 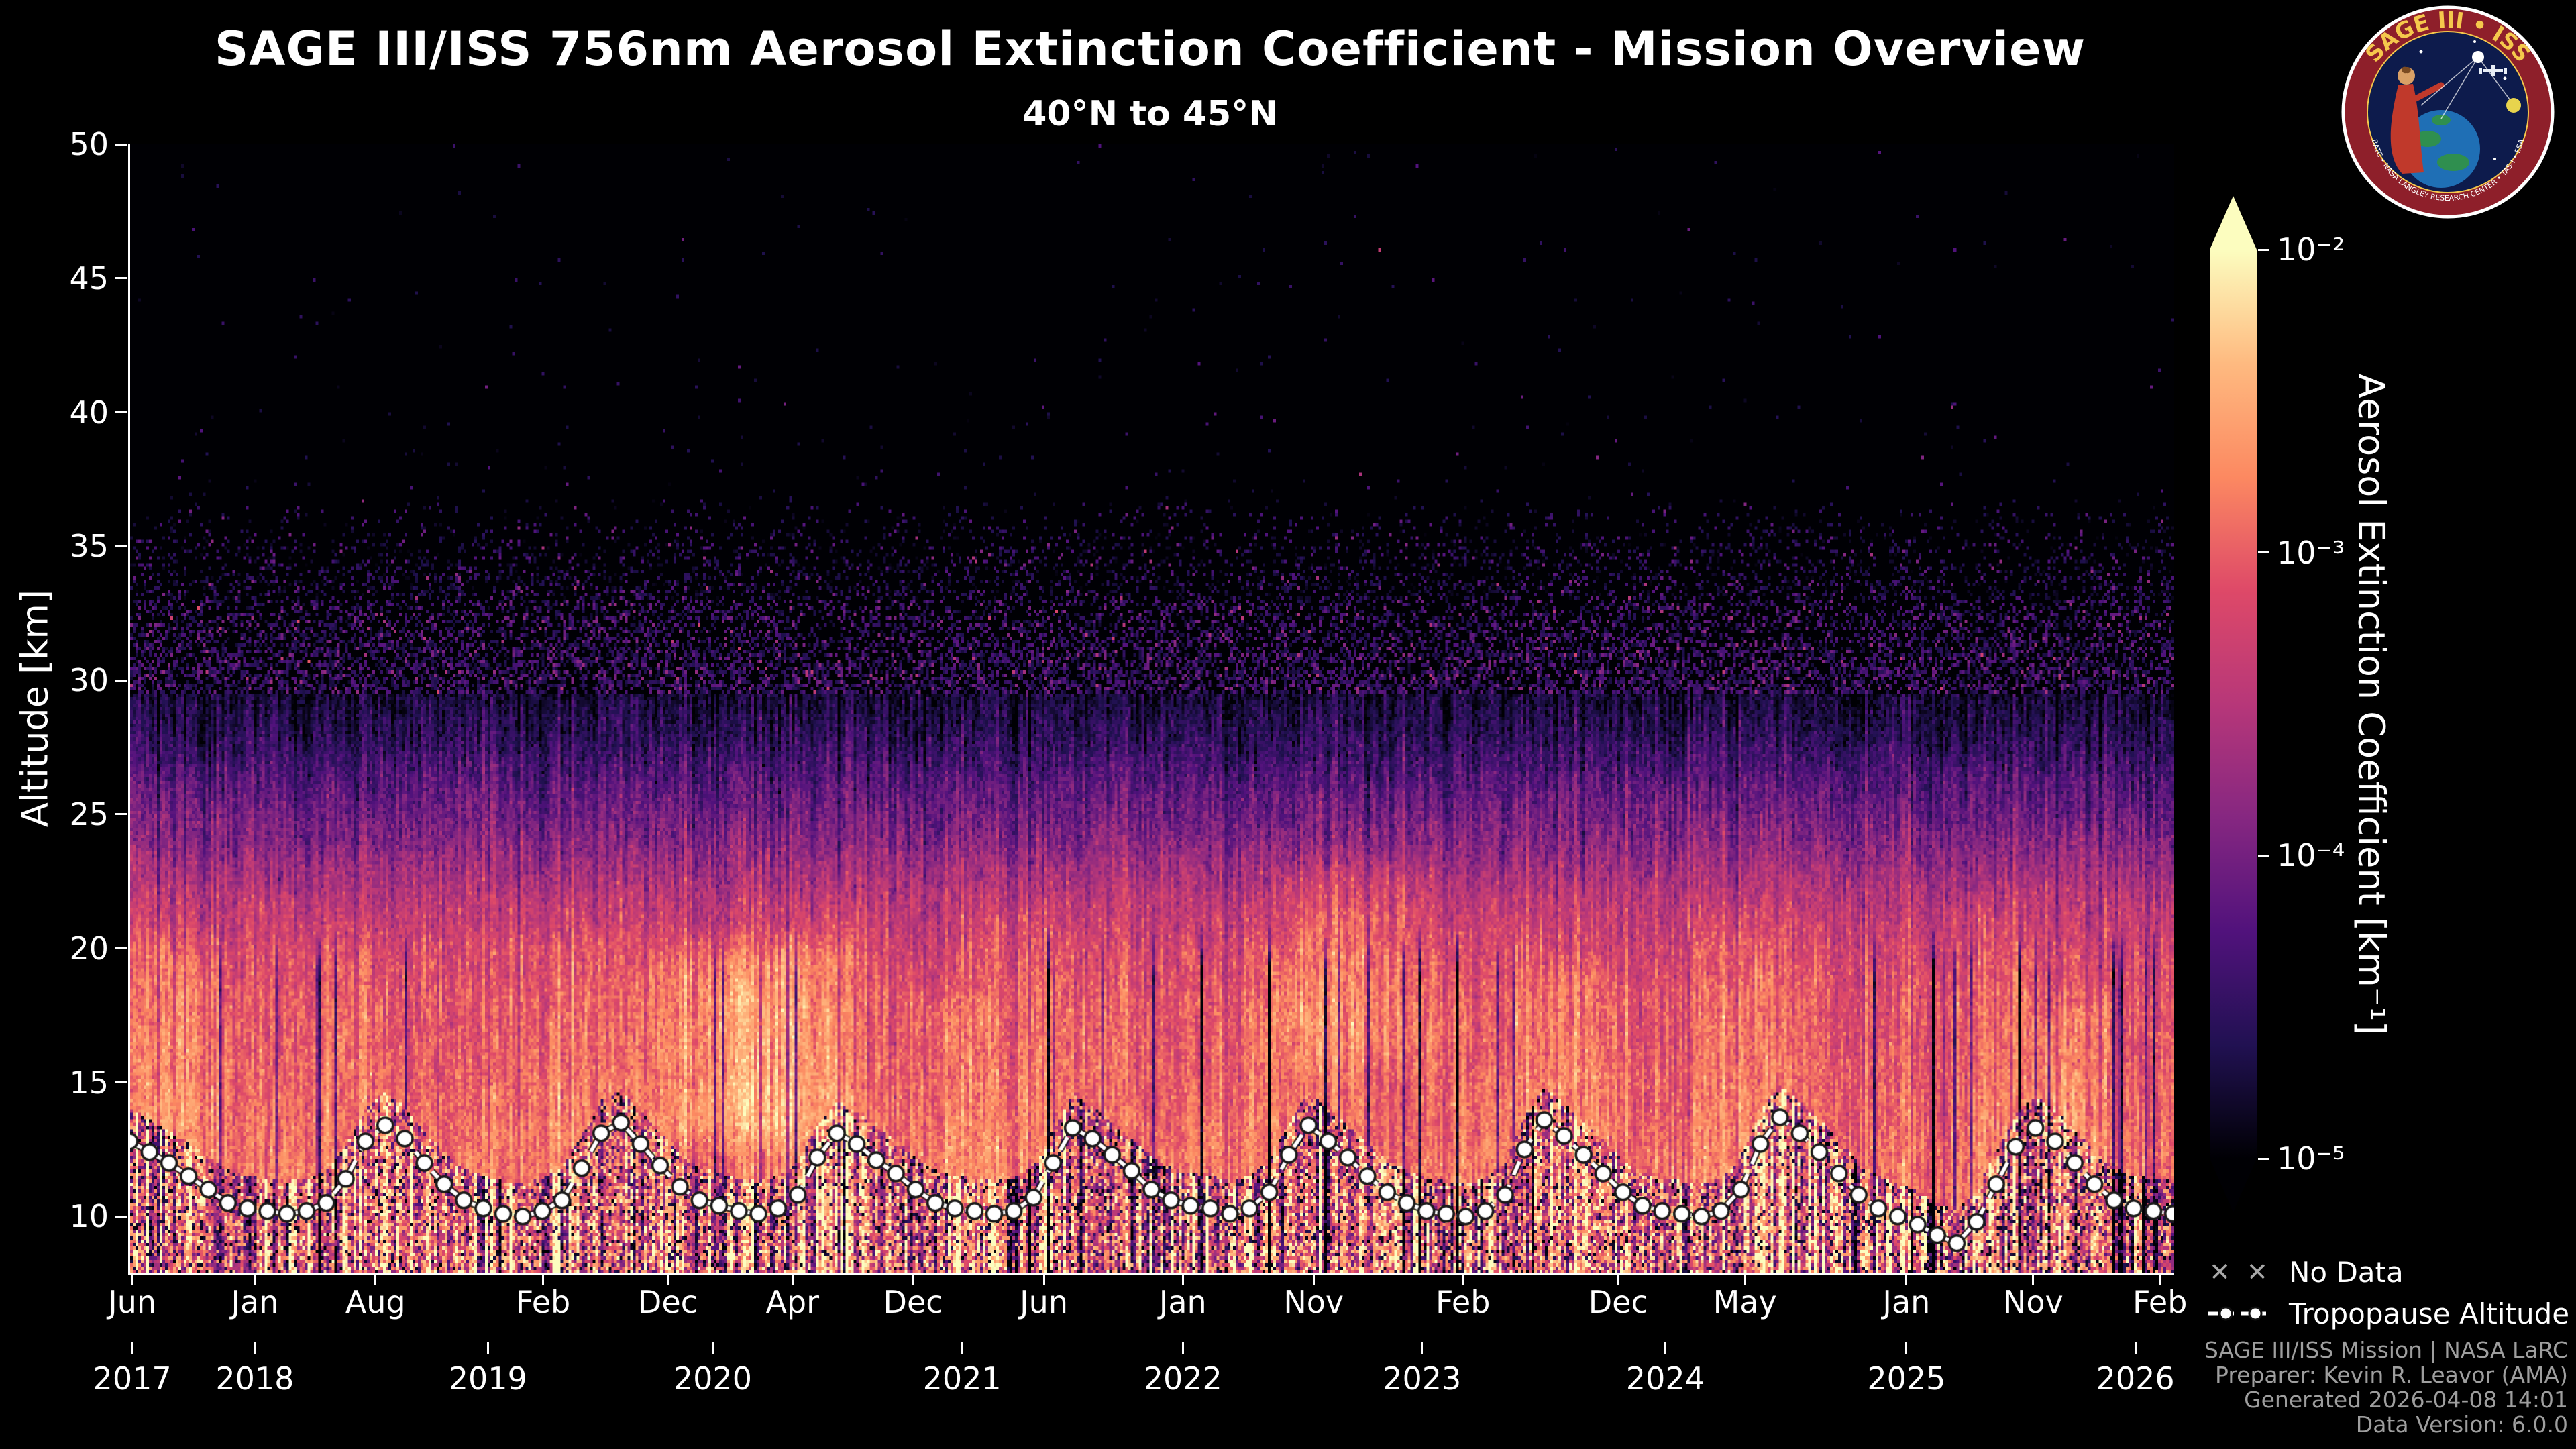 I want to click on x-month-tick-label: May, so click(x=1745, y=1302).